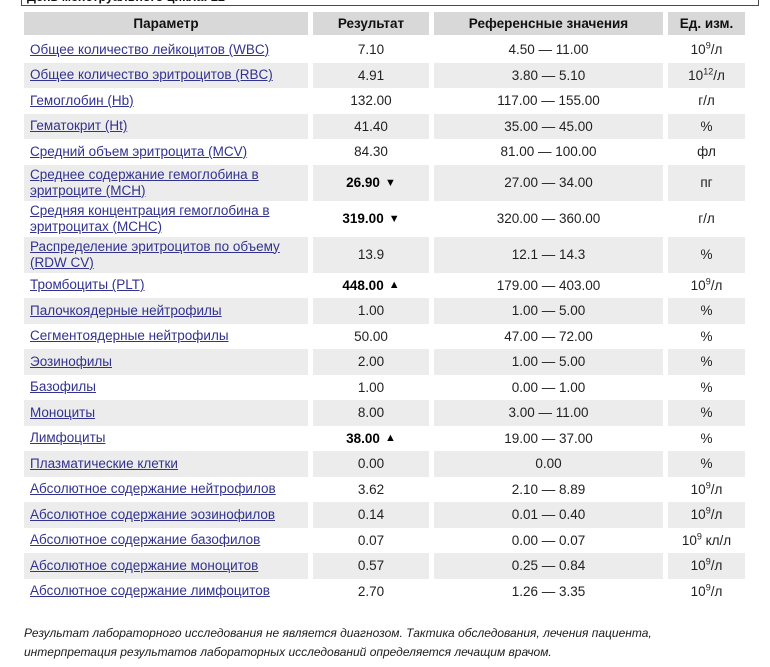  Describe the element at coordinates (371, 413) in the screenshot. I see `result-value: 8.00` at that location.